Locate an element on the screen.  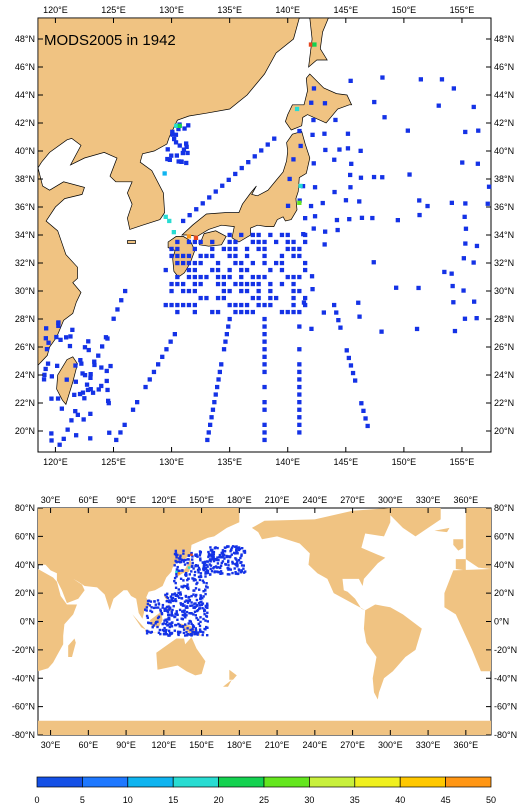
lat-tick-label-right: 20°N is located at coordinates (504, 593).